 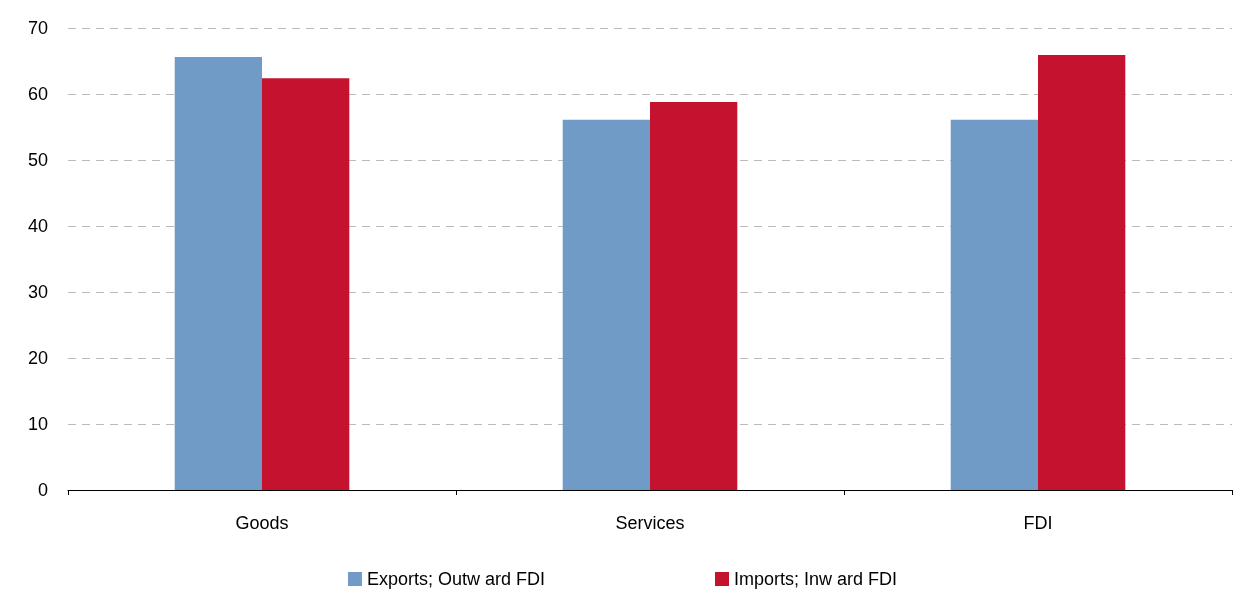 I want to click on y-tick-label: 10, so click(x=37, y=424).